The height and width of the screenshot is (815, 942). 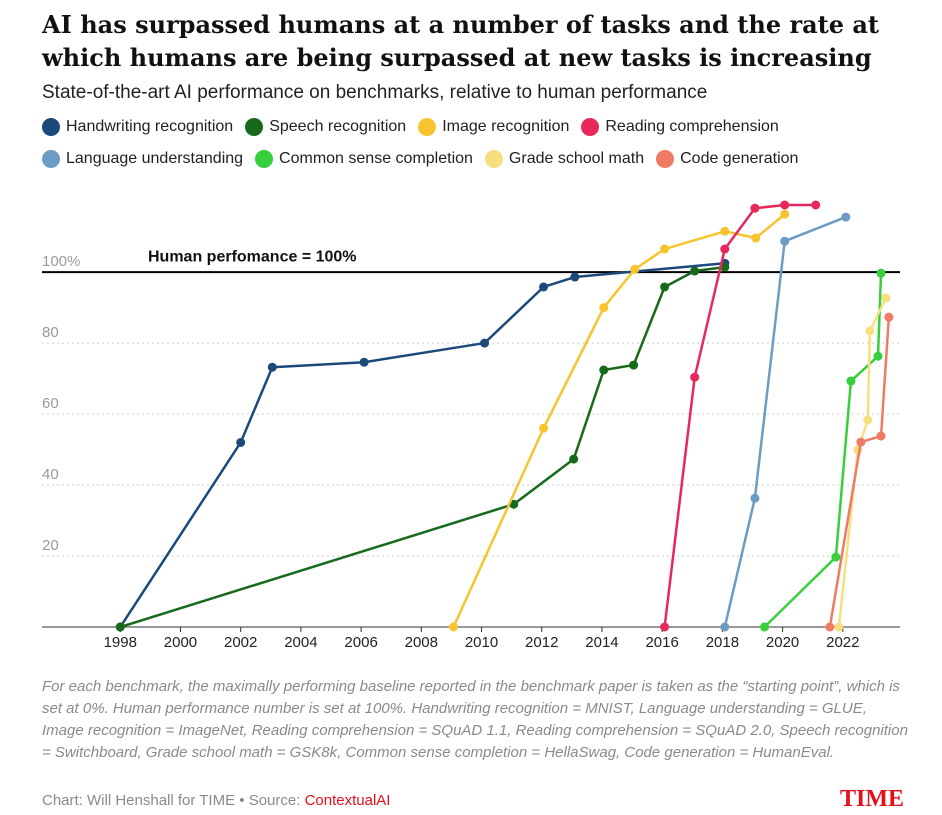 I want to click on legend-item: Code generation, so click(x=727, y=159).